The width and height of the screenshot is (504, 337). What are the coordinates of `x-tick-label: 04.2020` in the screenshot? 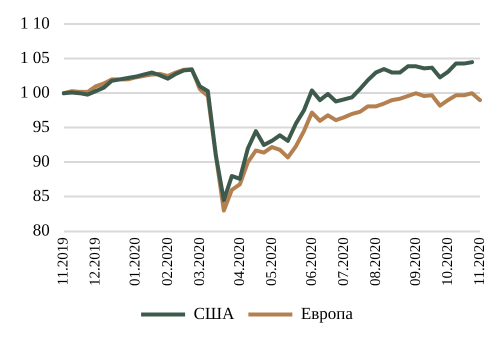 It's located at (240, 261).